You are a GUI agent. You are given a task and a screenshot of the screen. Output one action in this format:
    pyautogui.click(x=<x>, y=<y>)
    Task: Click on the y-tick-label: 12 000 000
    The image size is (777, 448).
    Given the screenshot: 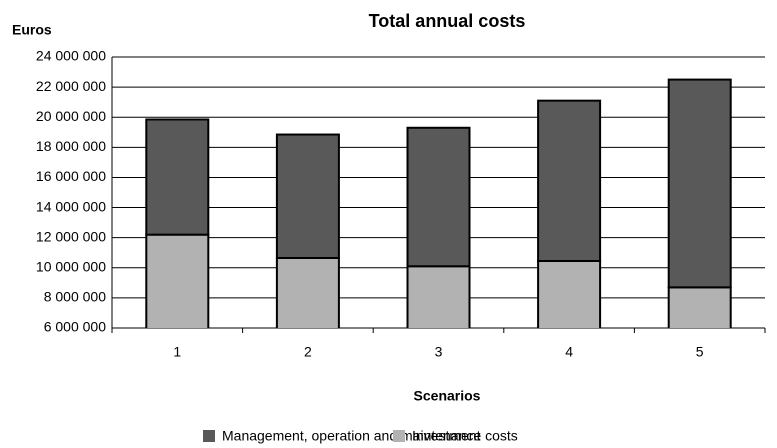 What is the action you would take?
    pyautogui.click(x=71, y=236)
    